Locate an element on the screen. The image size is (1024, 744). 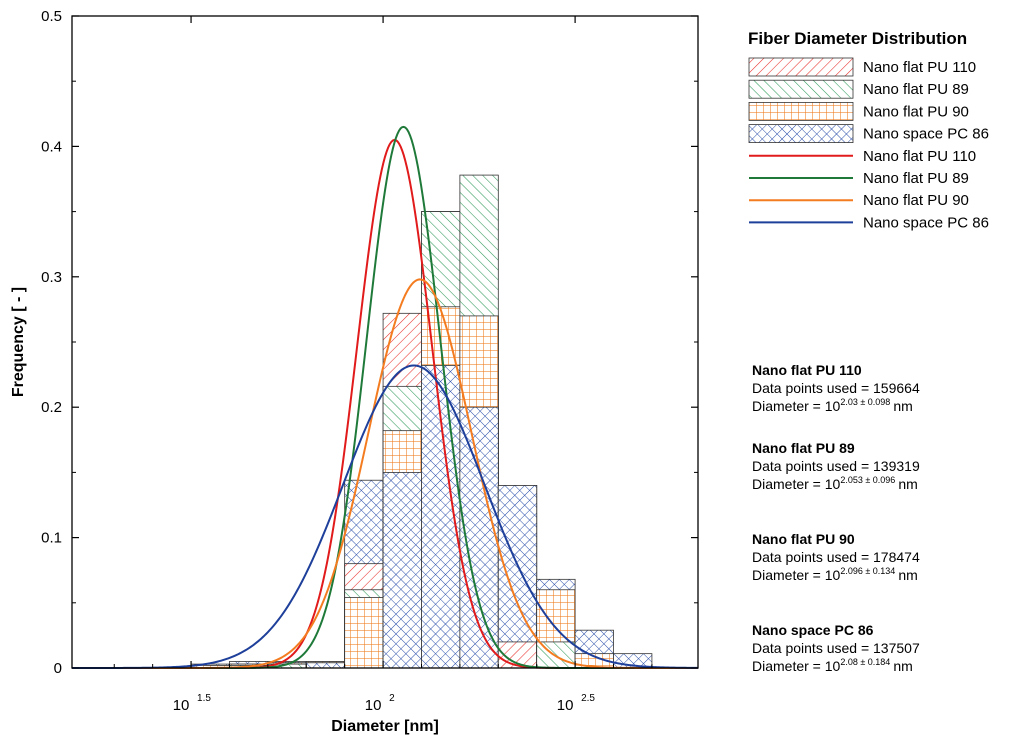
annotation-title: Nano flat PU 90 is located at coordinates (803, 539).